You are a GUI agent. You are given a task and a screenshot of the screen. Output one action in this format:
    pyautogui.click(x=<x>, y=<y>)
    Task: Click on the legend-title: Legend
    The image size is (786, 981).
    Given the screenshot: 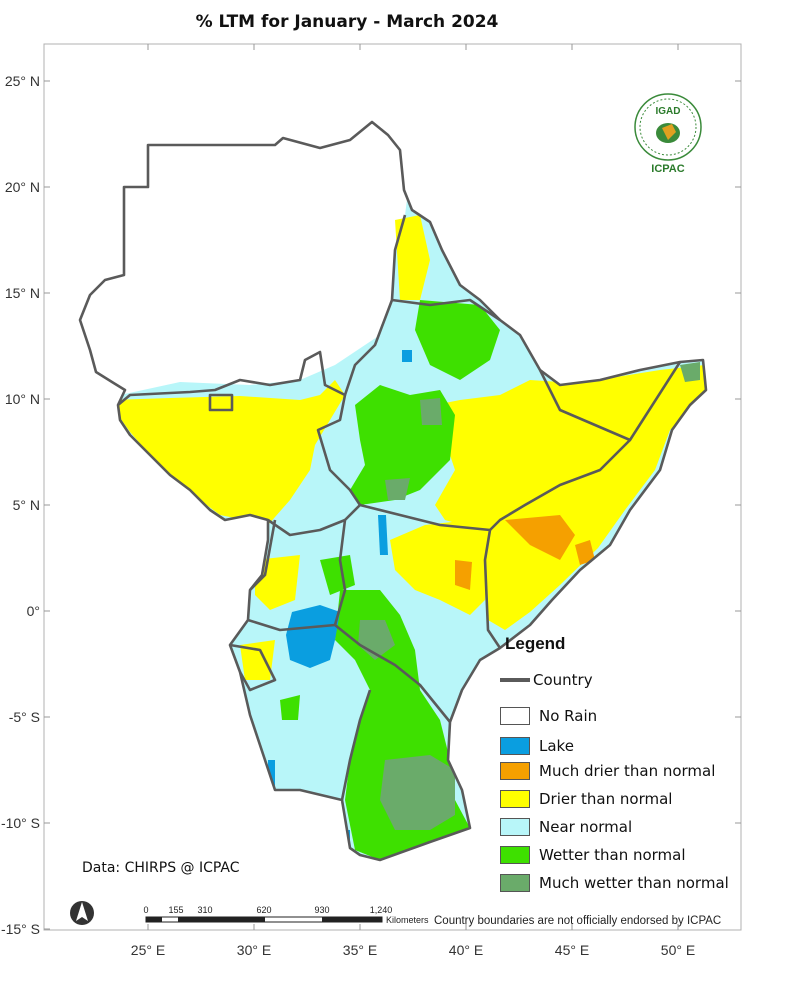 What is the action you would take?
    pyautogui.click(x=535, y=643)
    